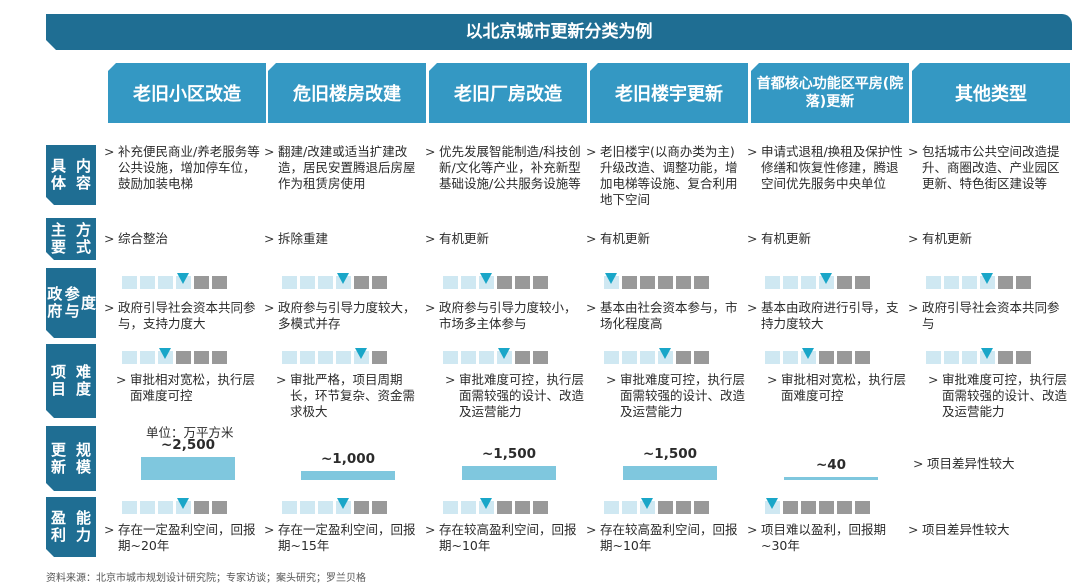 The image size is (1080, 587). Describe the element at coordinates (190, 432) in the screenshot. I see `scale-unit: 单位：万平方米` at that location.